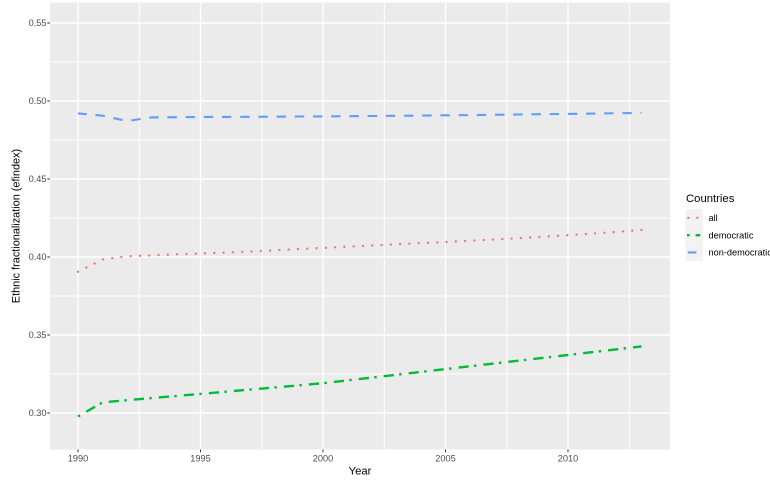 The height and width of the screenshot is (484, 770). Describe the element at coordinates (200, 459) in the screenshot. I see `svg-text: 1995` at that location.